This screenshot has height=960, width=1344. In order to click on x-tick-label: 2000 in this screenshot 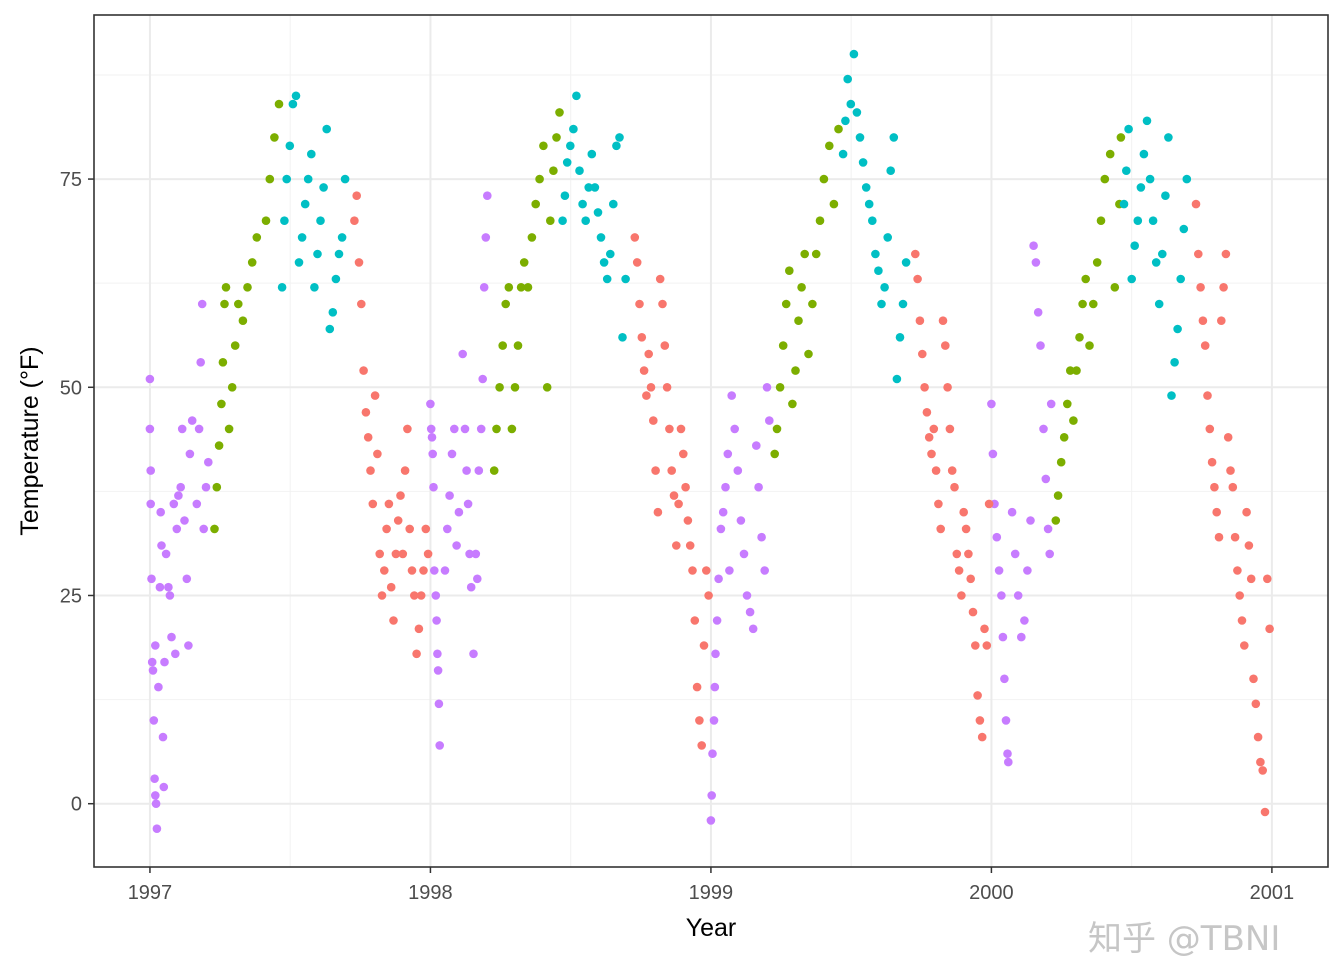, I will do `click(991, 893)`.